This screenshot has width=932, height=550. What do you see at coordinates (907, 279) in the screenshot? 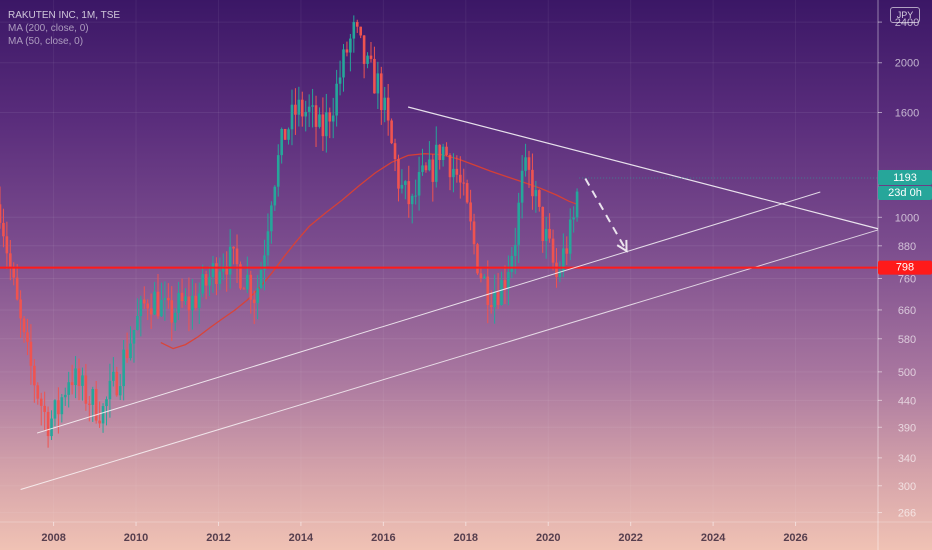
I see `y-tick-label: 760` at bounding box center [907, 279].